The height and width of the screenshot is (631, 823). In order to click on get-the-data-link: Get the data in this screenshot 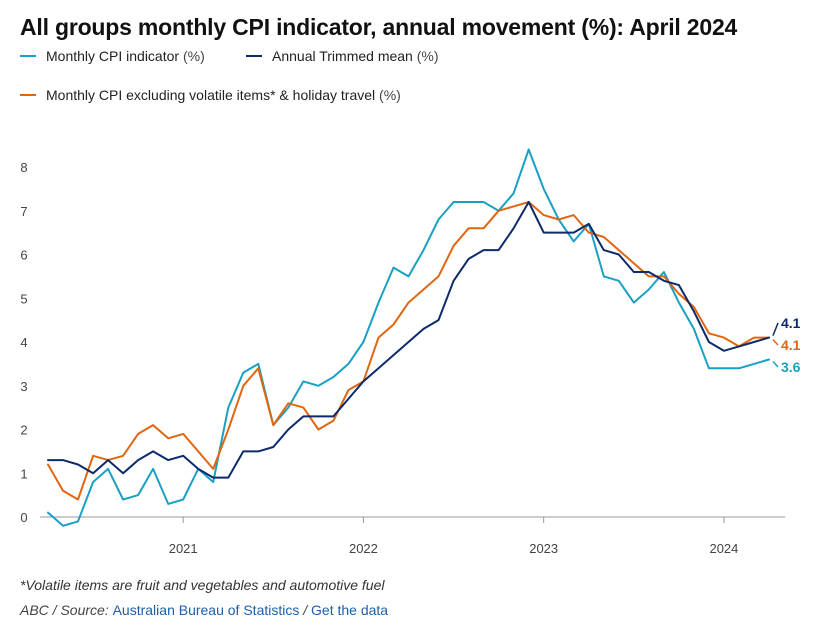, I will do `click(350, 610)`.